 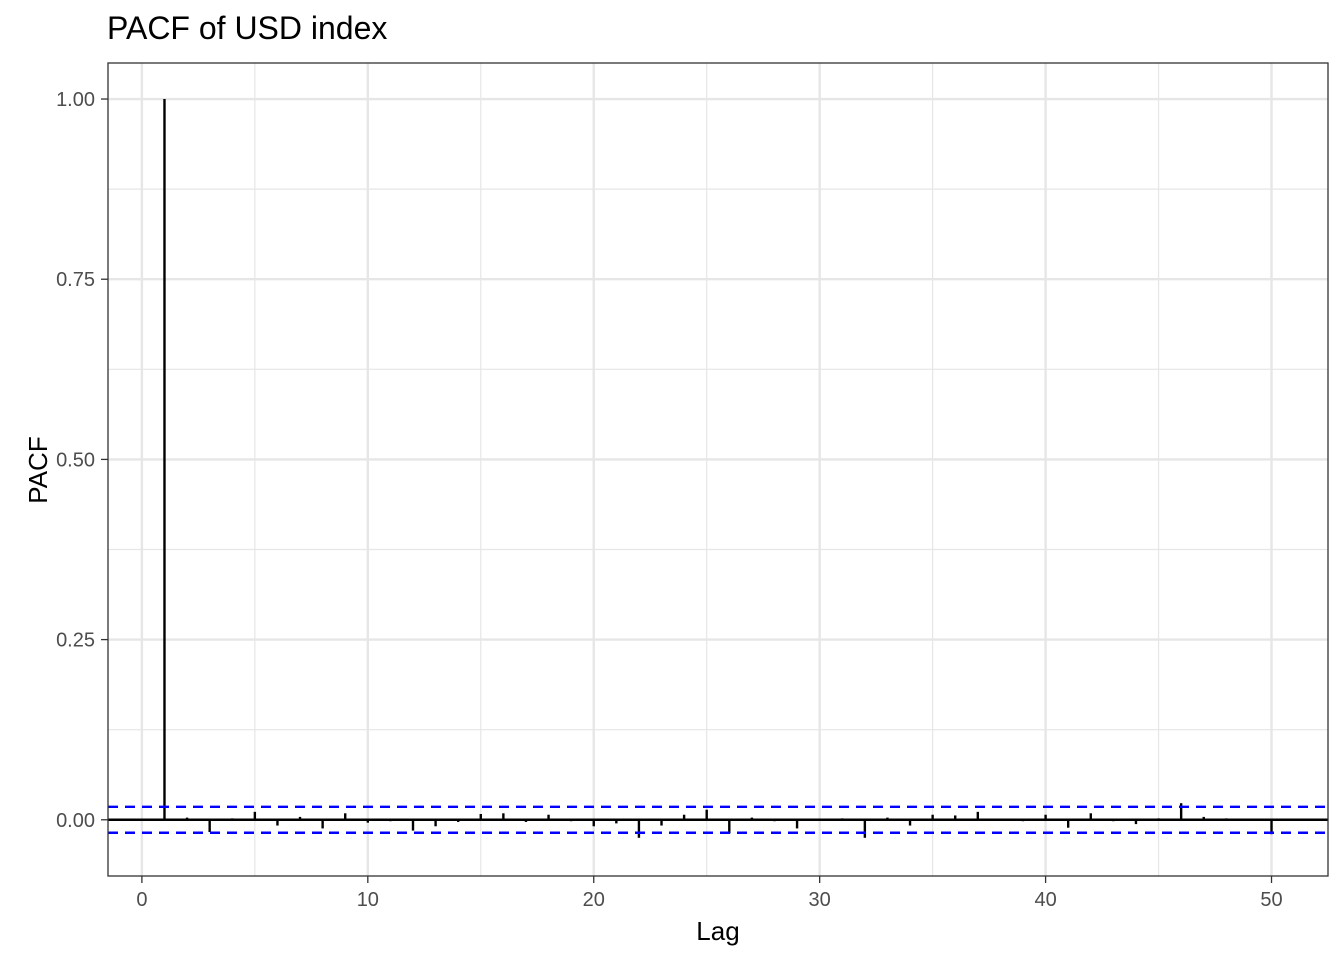 What do you see at coordinates (75, 821) in the screenshot?
I see `y-tick-label: 0.00` at bounding box center [75, 821].